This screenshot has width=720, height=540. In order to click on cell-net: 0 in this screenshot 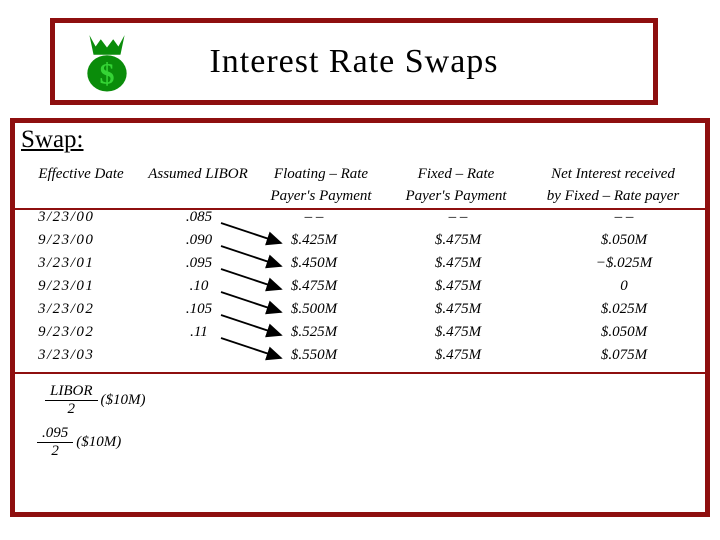, I will do `click(624, 286)`.